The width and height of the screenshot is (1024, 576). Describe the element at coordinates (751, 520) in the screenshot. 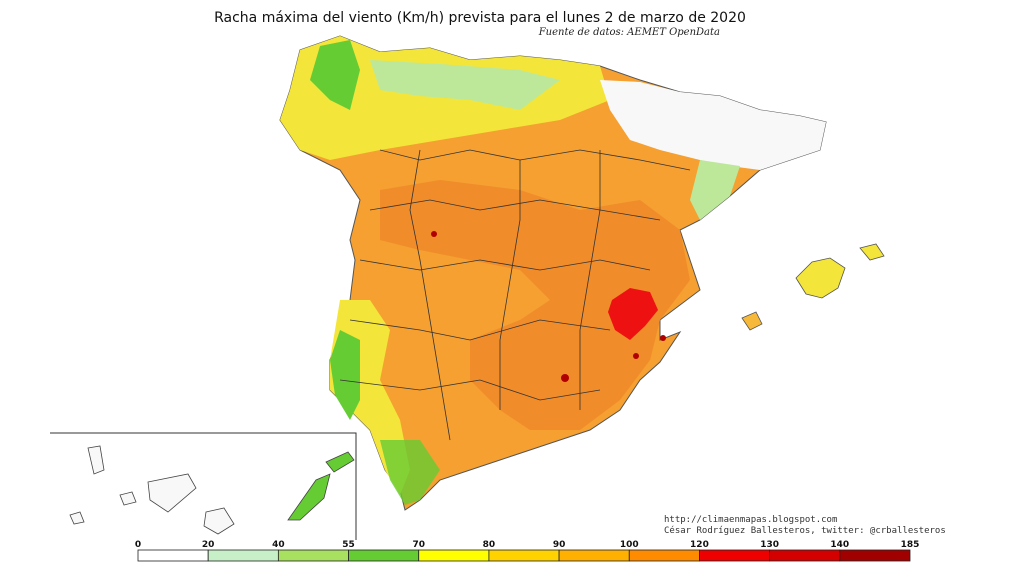

I see `blog-url: http://climaenmapas.blogspot.com` at that location.